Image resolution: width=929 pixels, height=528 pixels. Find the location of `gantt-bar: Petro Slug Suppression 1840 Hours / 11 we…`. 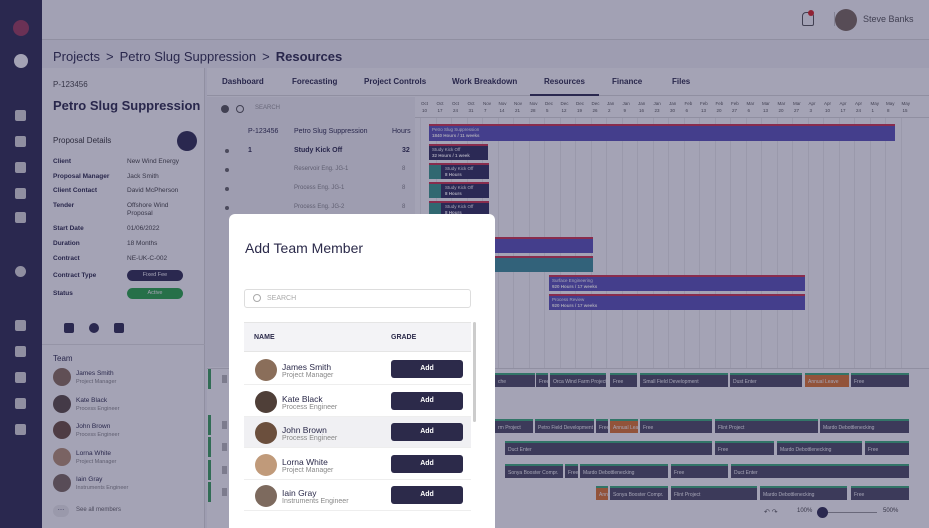

gantt-bar: Petro Slug Suppression 1840 Hours / 11 we… is located at coordinates (662, 132).